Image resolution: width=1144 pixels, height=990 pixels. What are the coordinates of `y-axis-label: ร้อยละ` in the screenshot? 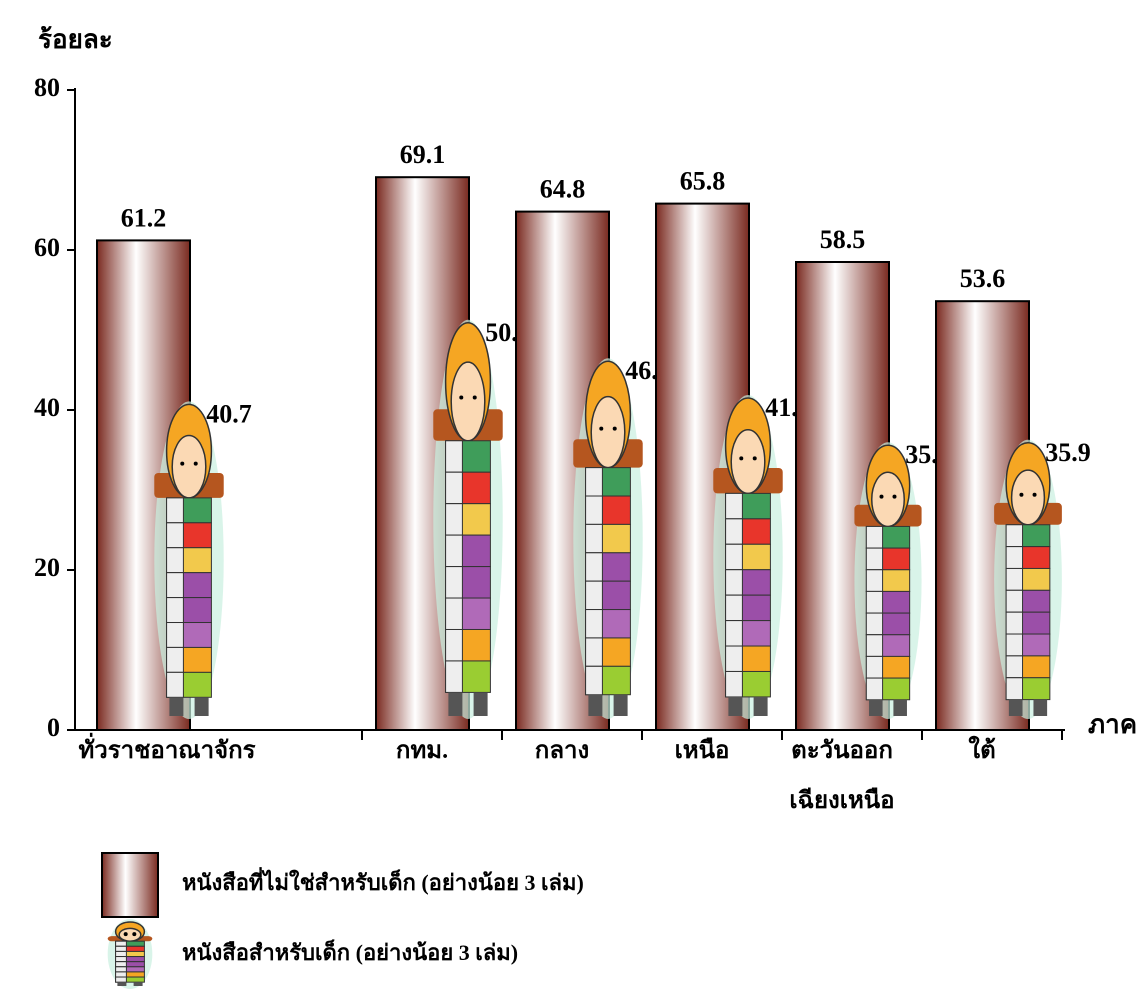 It's located at (75, 39).